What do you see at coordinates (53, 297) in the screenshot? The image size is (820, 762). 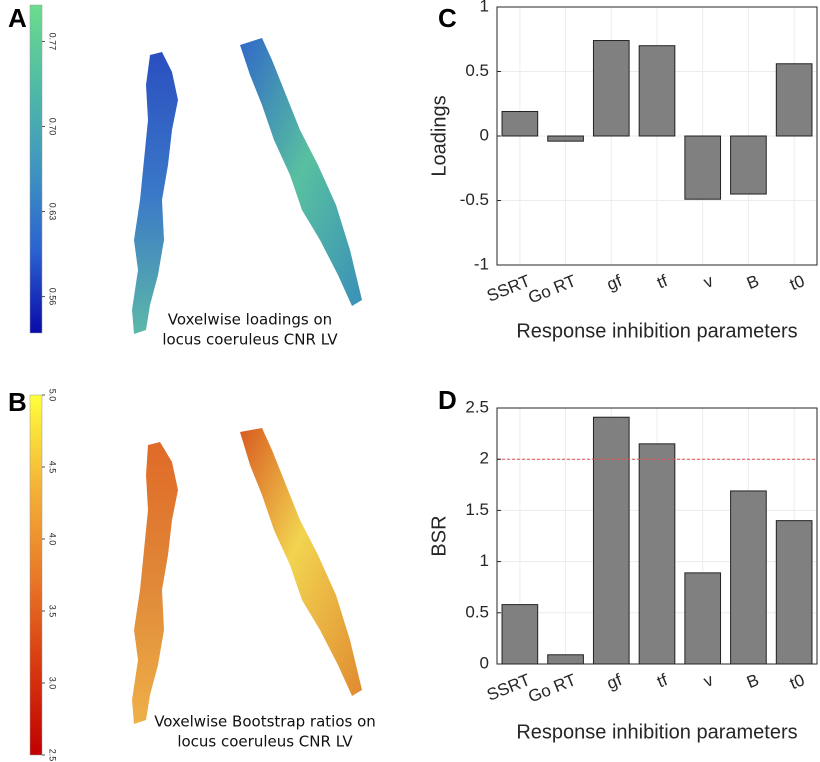 I see `colorbar-tick-label: 0.56` at bounding box center [53, 297].